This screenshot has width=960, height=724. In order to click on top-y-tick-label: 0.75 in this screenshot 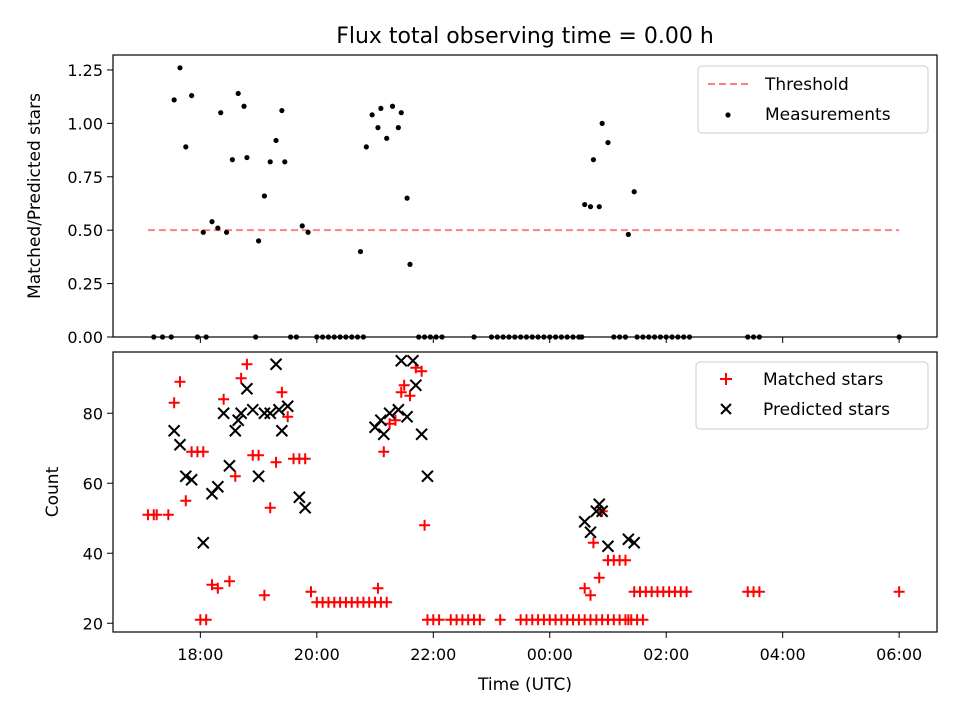, I will do `click(85, 177)`.